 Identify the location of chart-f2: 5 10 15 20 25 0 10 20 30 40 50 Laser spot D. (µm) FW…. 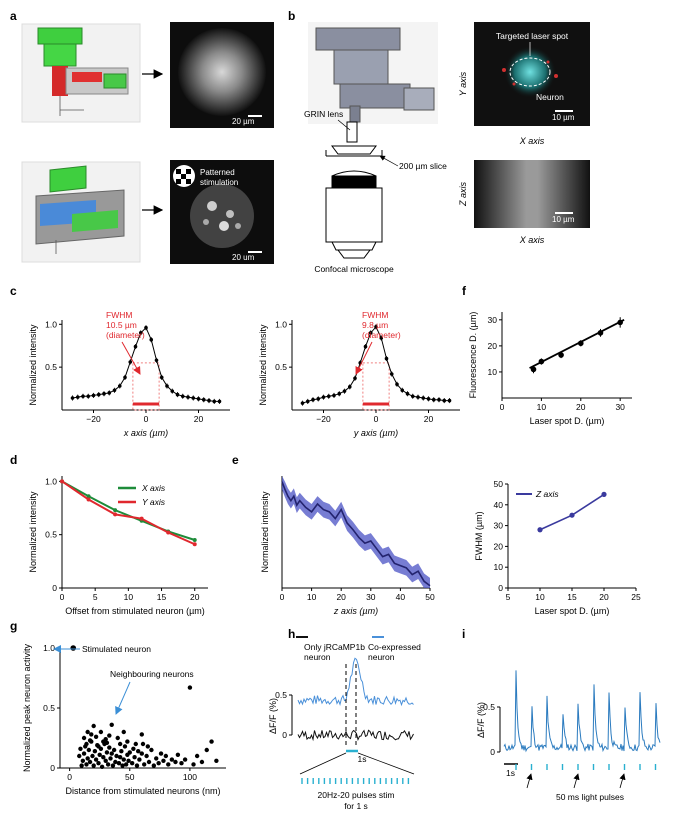
(557, 547).